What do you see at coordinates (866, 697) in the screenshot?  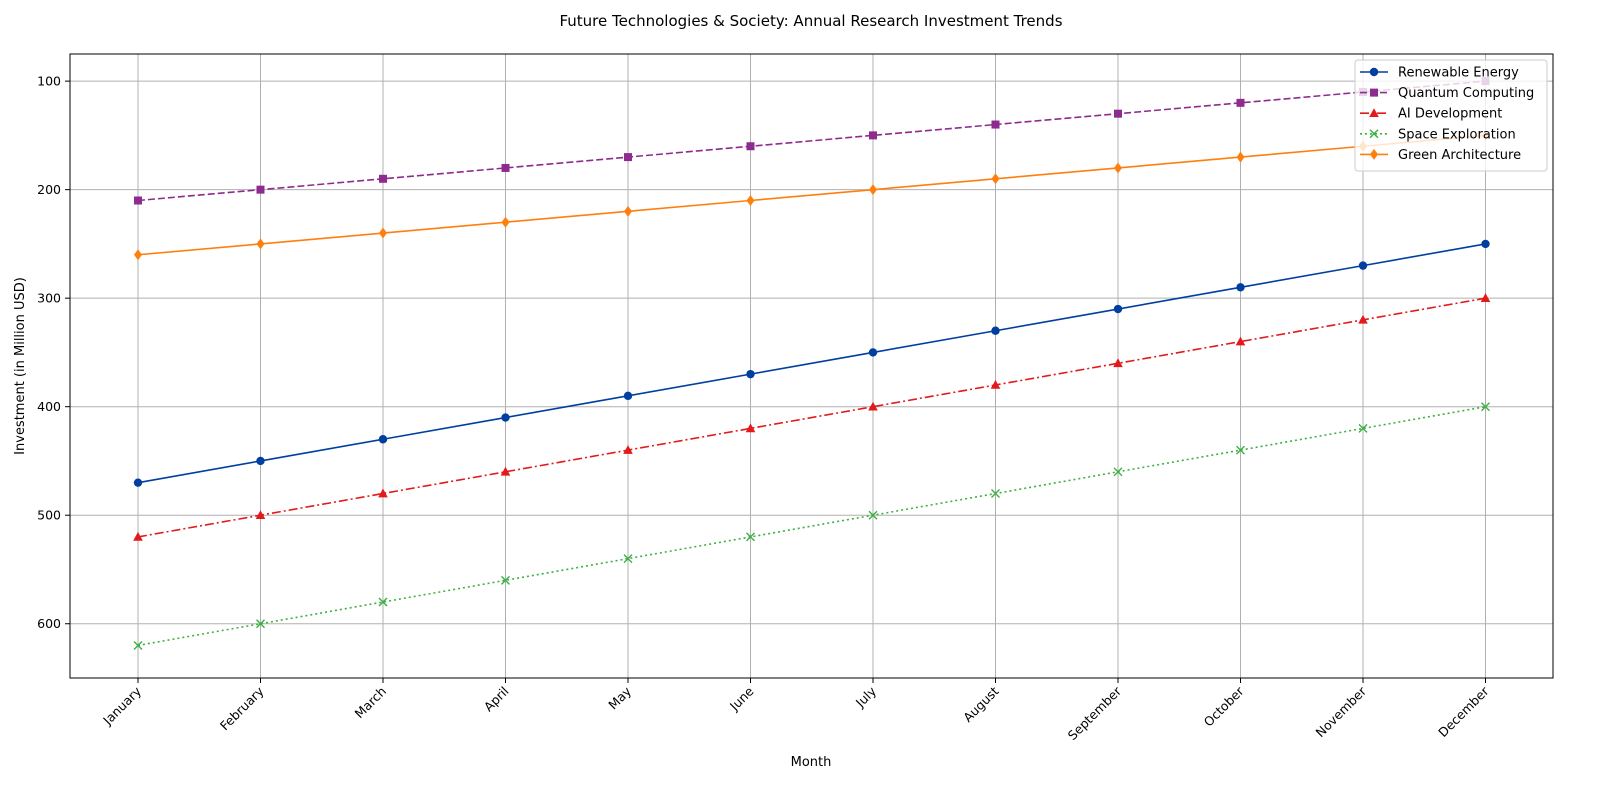 I see `x-tick-label: July` at bounding box center [866, 697].